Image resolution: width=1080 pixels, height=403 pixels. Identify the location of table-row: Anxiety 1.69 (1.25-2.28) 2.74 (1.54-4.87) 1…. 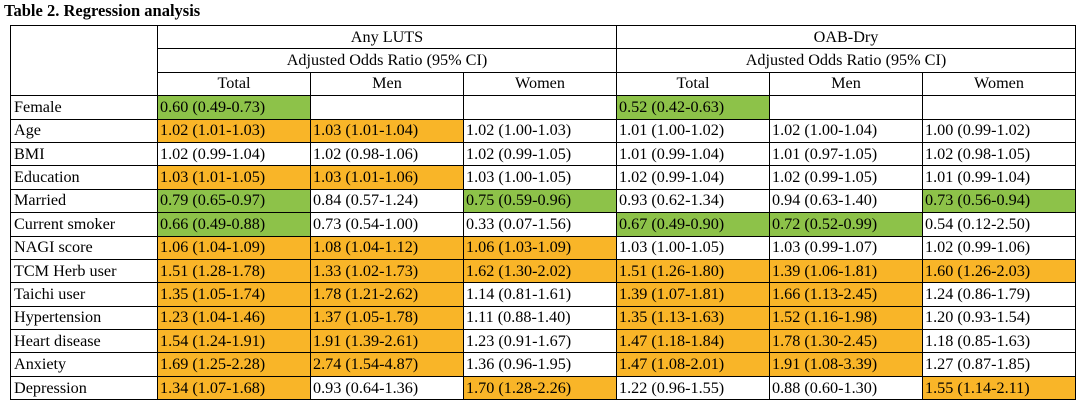
(543, 364).